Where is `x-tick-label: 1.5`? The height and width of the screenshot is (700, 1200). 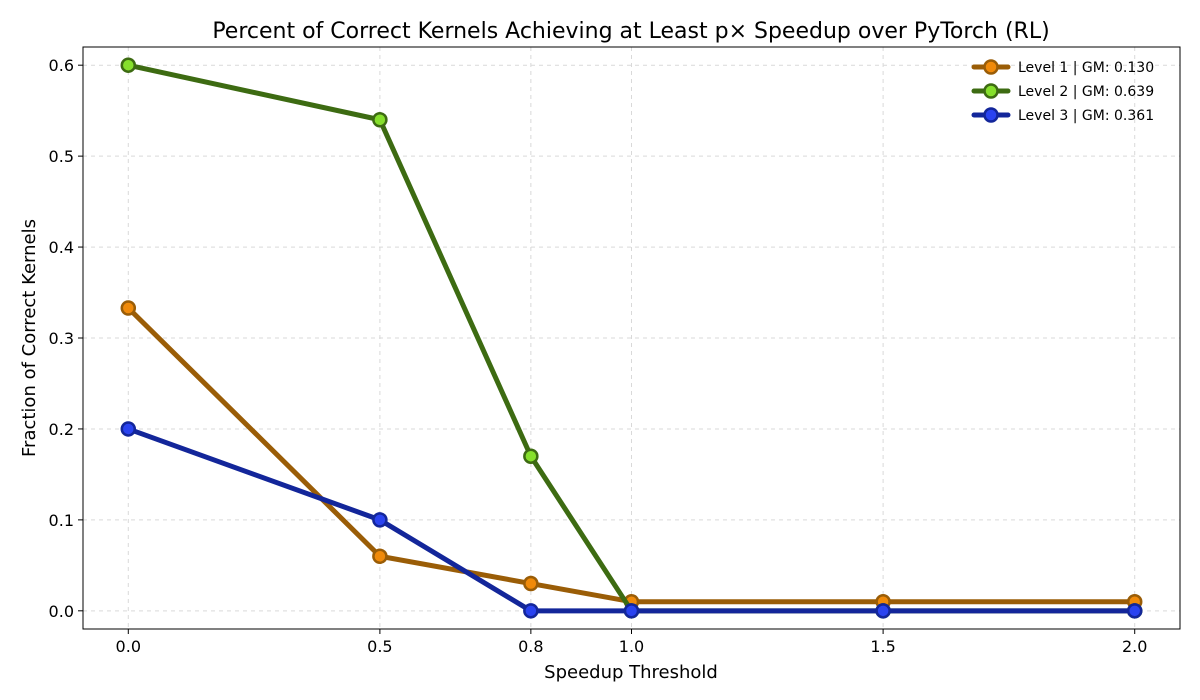
x-tick-label: 1.5 is located at coordinates (882, 646).